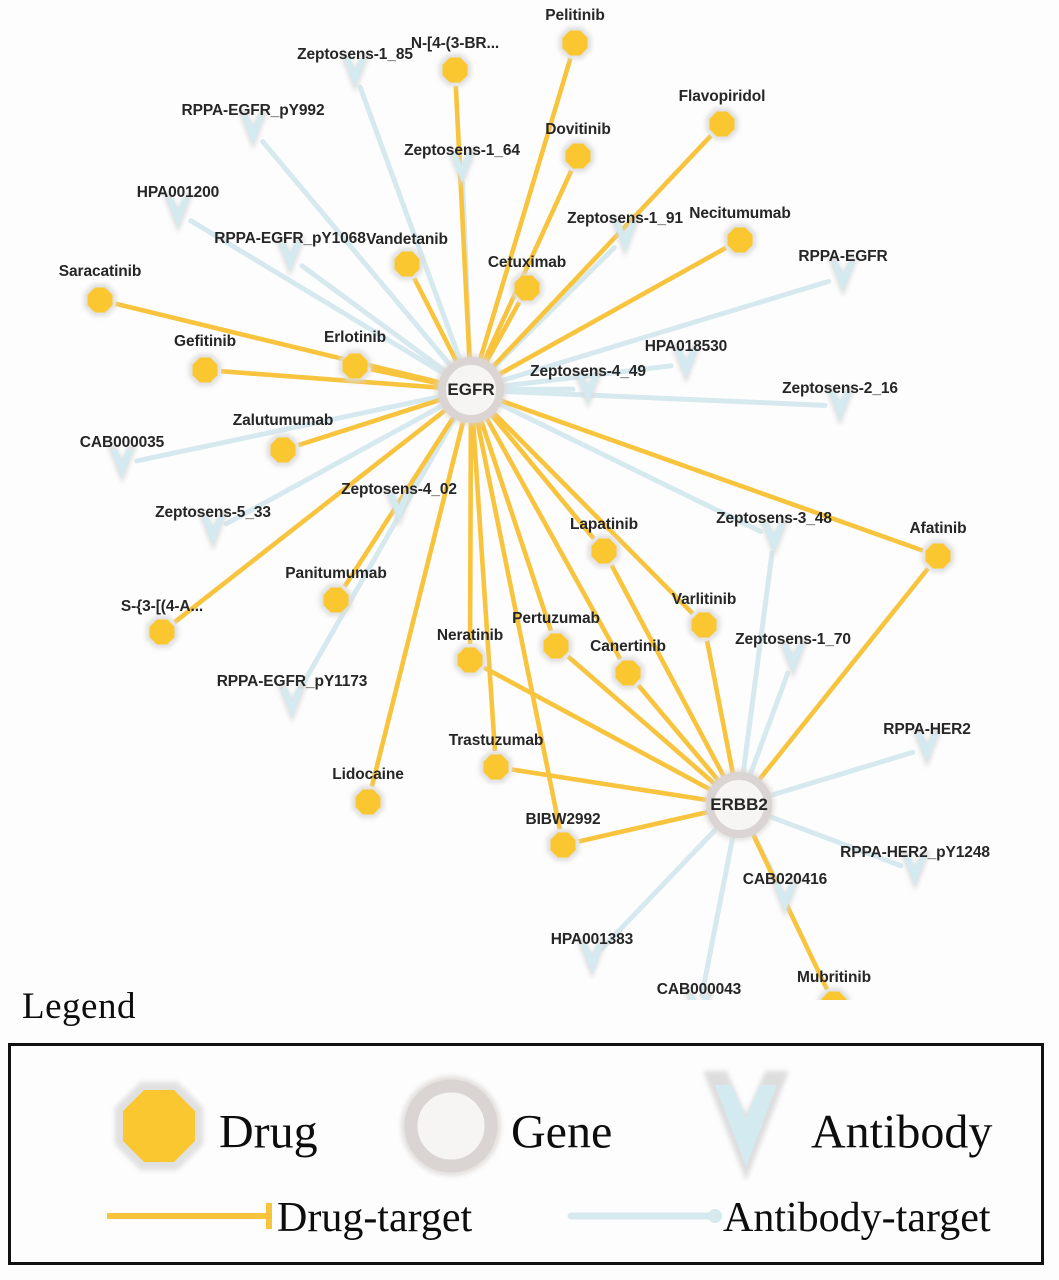 This screenshot has height=1280, width=1059. I want to click on legend-title: Legend, so click(79, 1006).